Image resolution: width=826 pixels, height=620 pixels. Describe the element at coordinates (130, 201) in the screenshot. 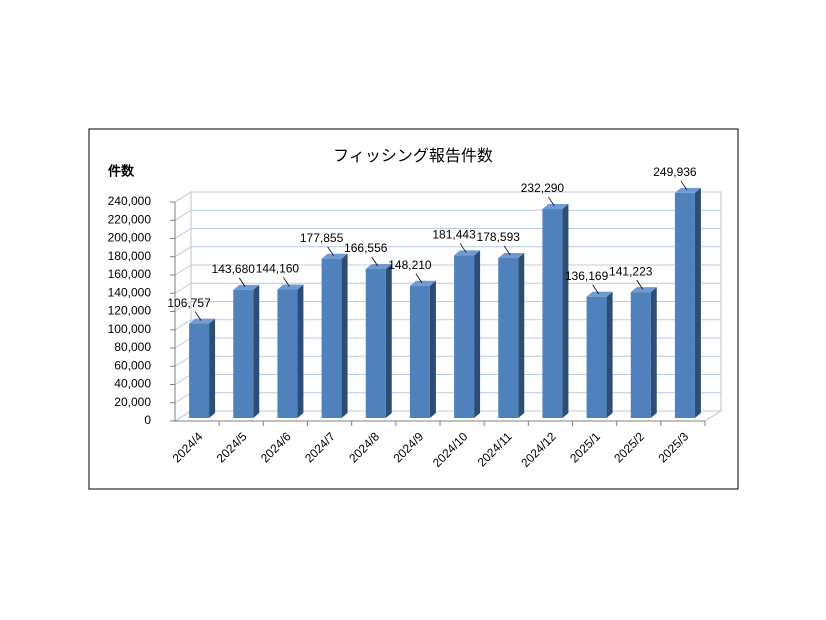

I see `y-tick-label: 240,000` at that location.